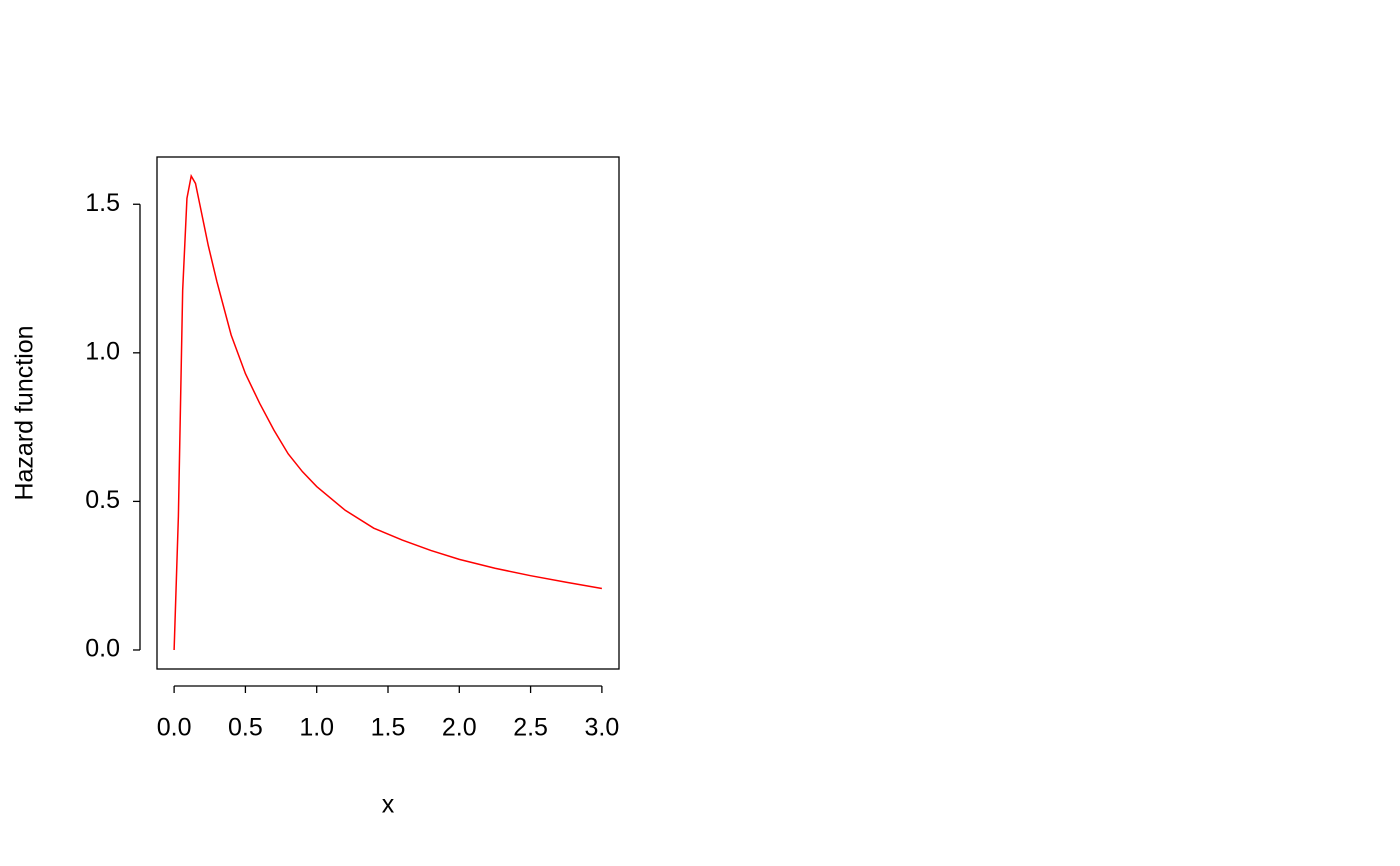 This screenshot has width=1400, height=866. I want to click on y-tick-label: 0.5, so click(102, 500).